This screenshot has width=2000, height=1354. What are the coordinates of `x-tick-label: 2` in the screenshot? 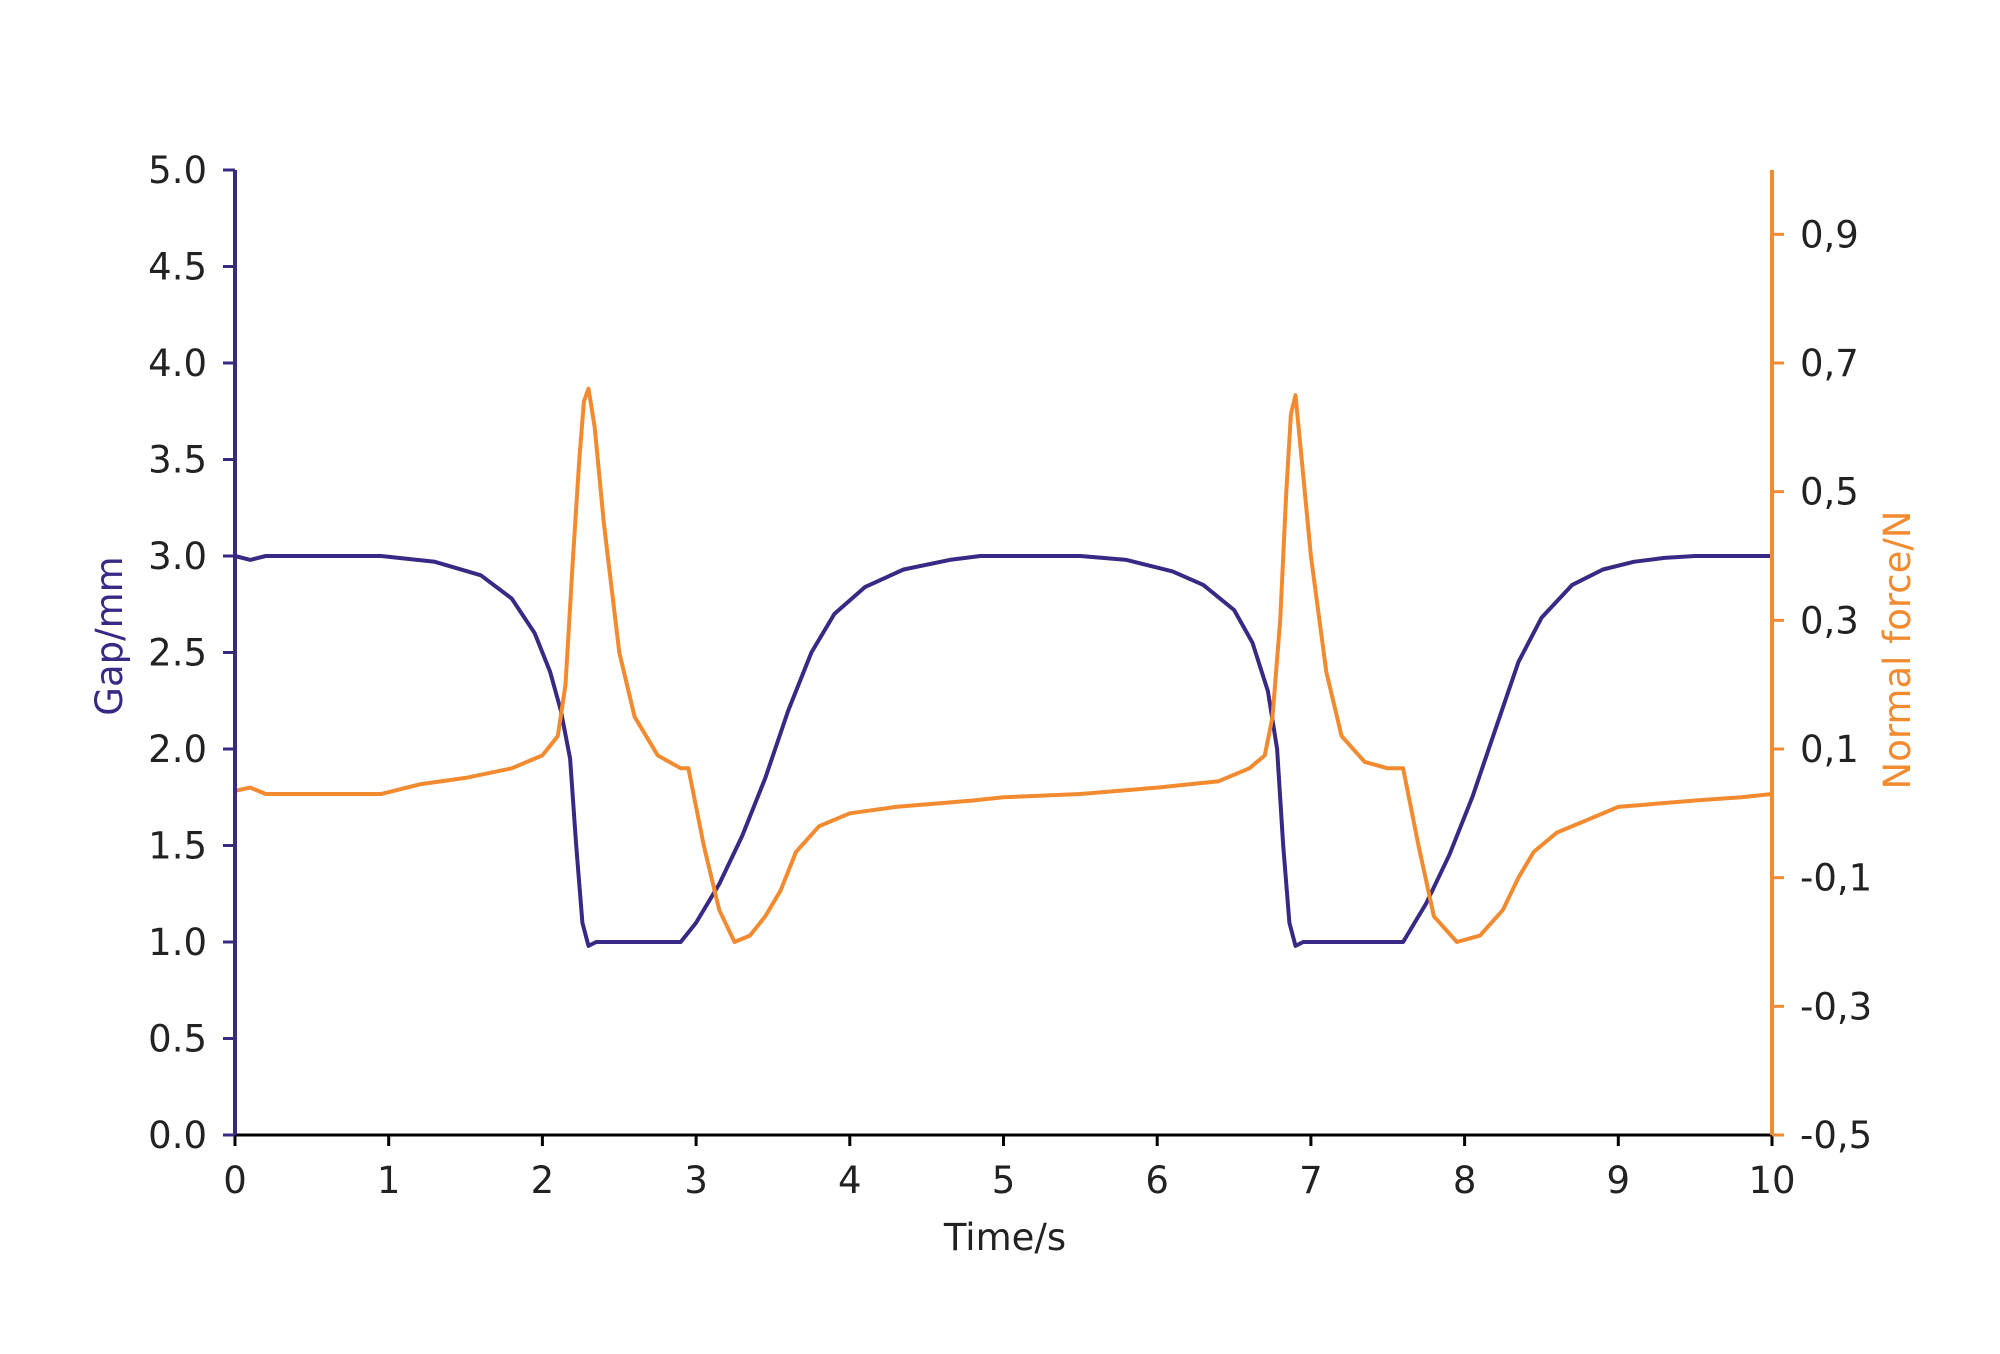 It's located at (543, 1180).